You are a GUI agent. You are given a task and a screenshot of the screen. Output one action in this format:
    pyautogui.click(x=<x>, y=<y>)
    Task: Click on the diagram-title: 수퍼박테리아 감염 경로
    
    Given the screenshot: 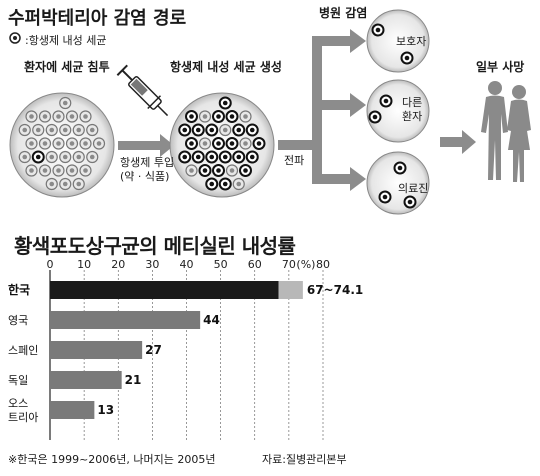 What is the action you would take?
    pyautogui.click(x=97, y=18)
    